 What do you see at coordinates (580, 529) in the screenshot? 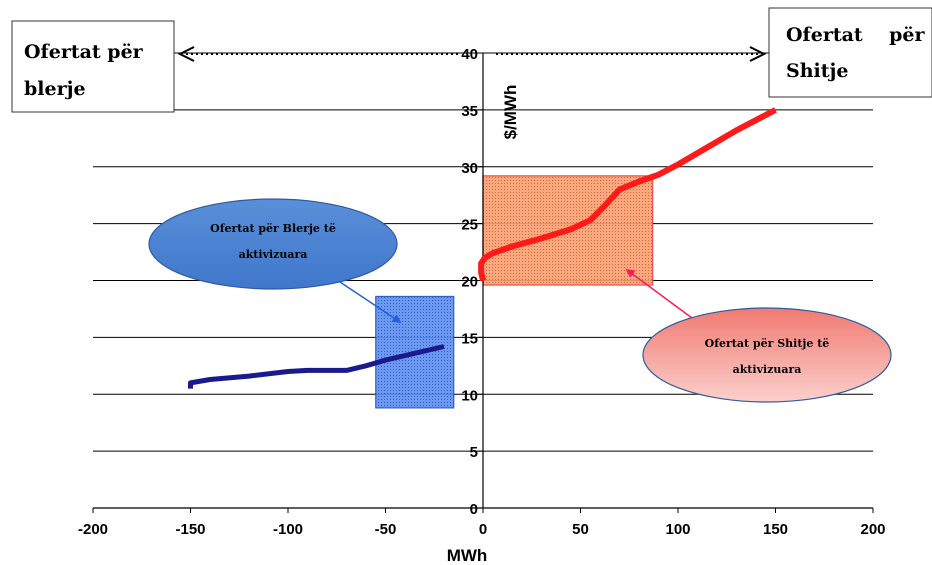
I see `x-tick-label-50: 50` at bounding box center [580, 529].